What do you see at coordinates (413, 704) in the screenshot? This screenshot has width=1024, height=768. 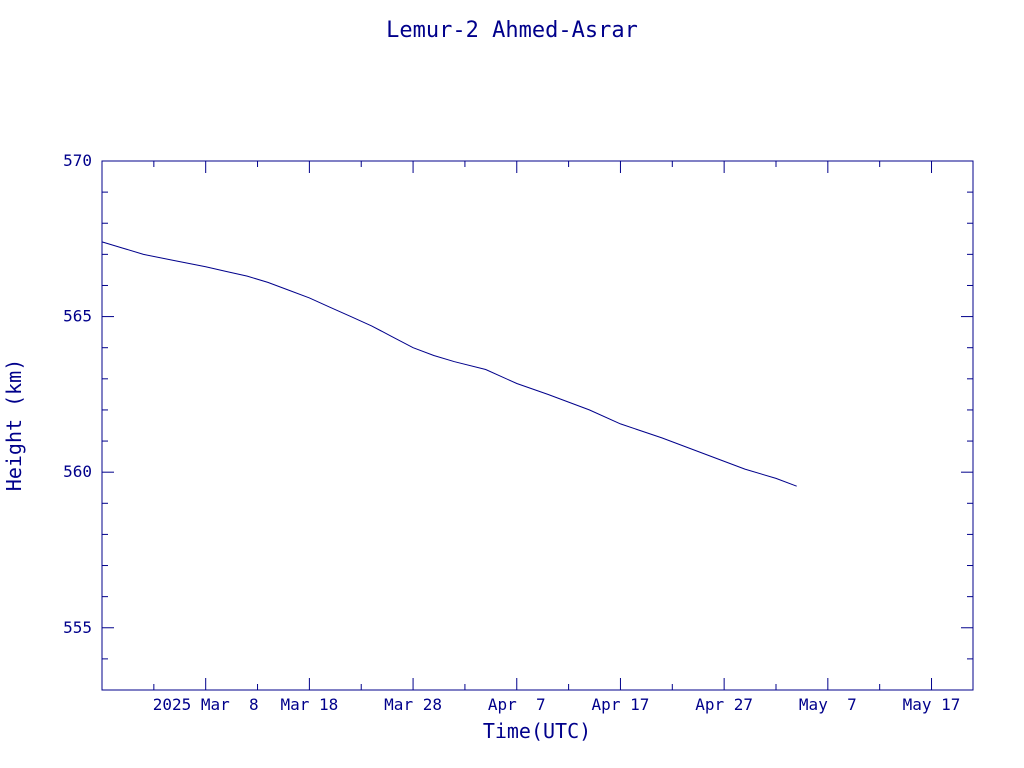 I see `x-tick-label: Mar 28` at bounding box center [413, 704].